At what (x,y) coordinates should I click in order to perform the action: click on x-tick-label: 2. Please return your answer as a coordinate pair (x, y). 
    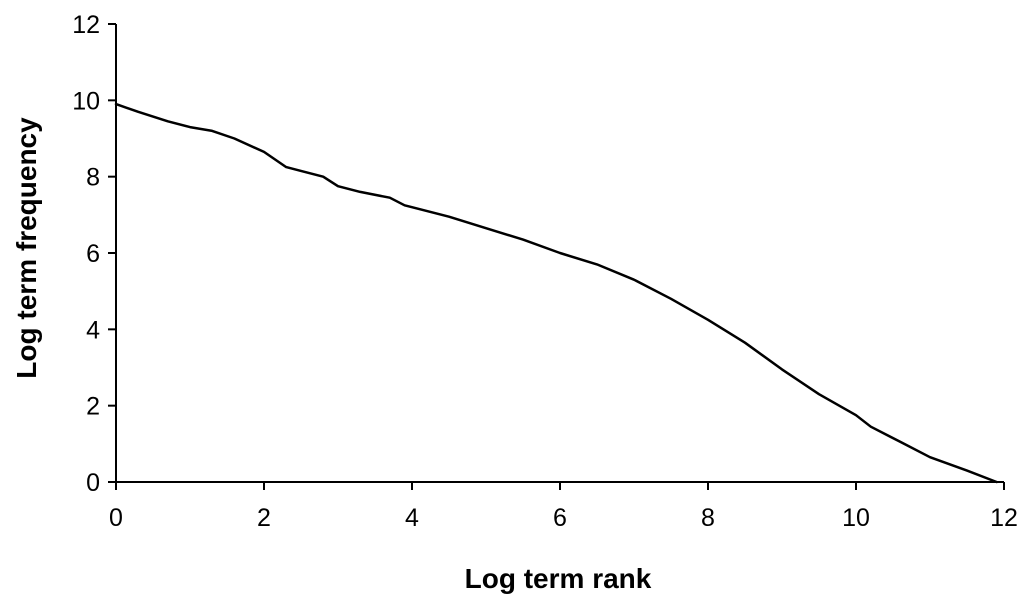
    Looking at the image, I should click on (264, 518).